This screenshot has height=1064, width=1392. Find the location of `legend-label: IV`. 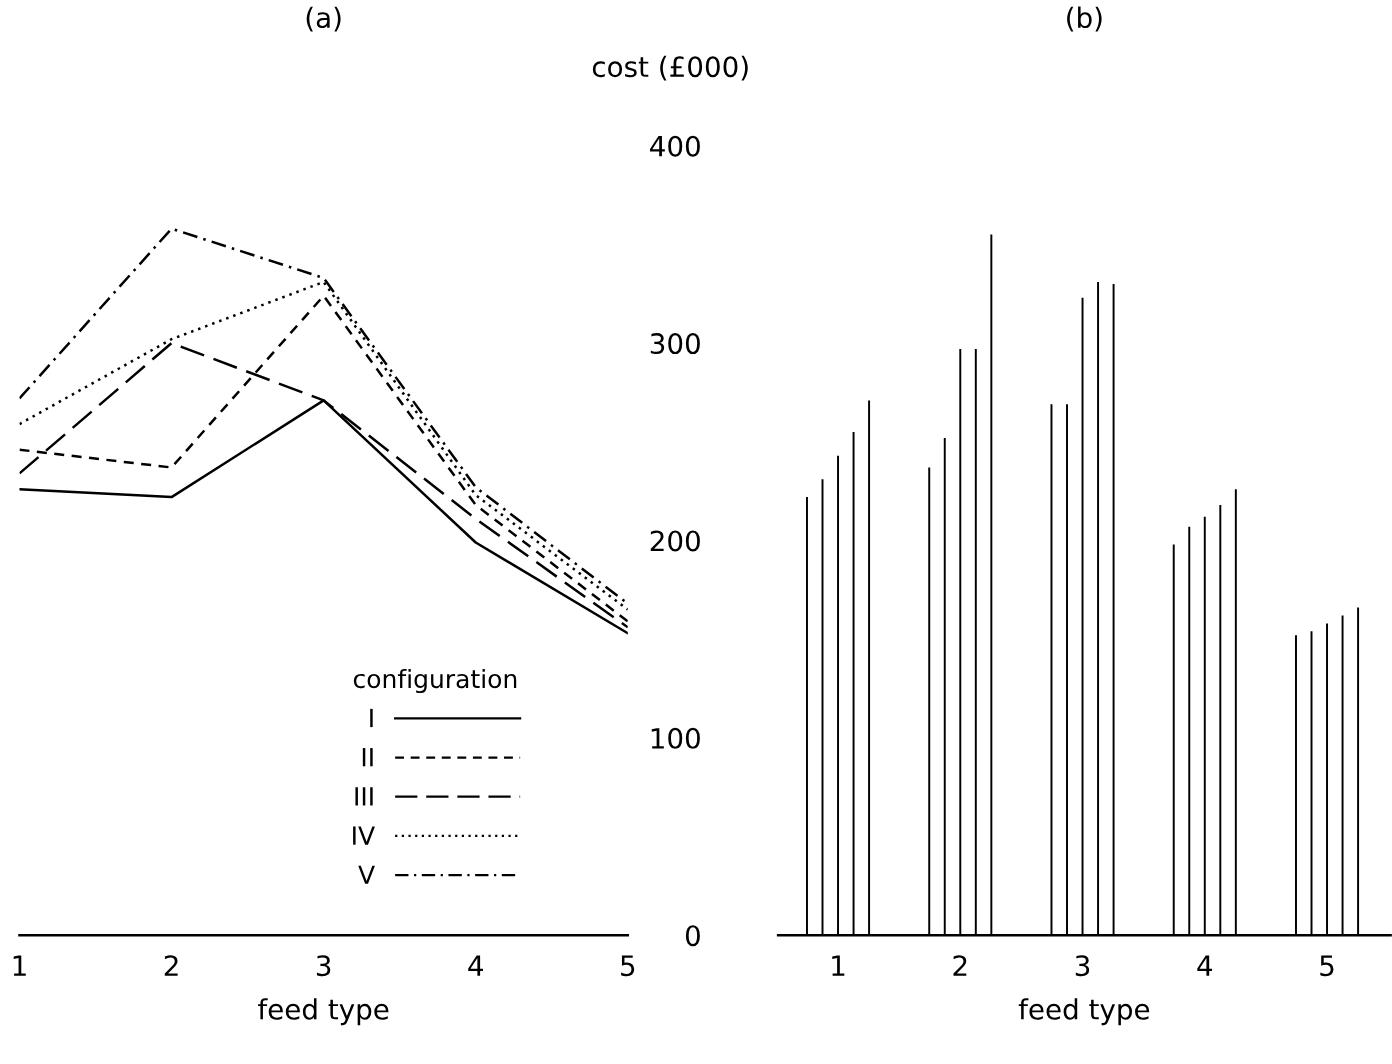

legend-label: IV is located at coordinates (364, 835).